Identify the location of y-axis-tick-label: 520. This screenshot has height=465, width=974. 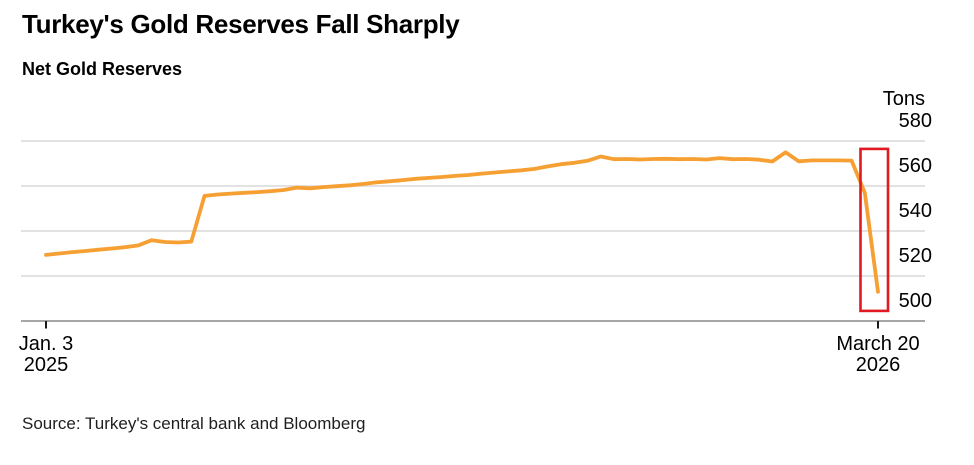
(915, 256).